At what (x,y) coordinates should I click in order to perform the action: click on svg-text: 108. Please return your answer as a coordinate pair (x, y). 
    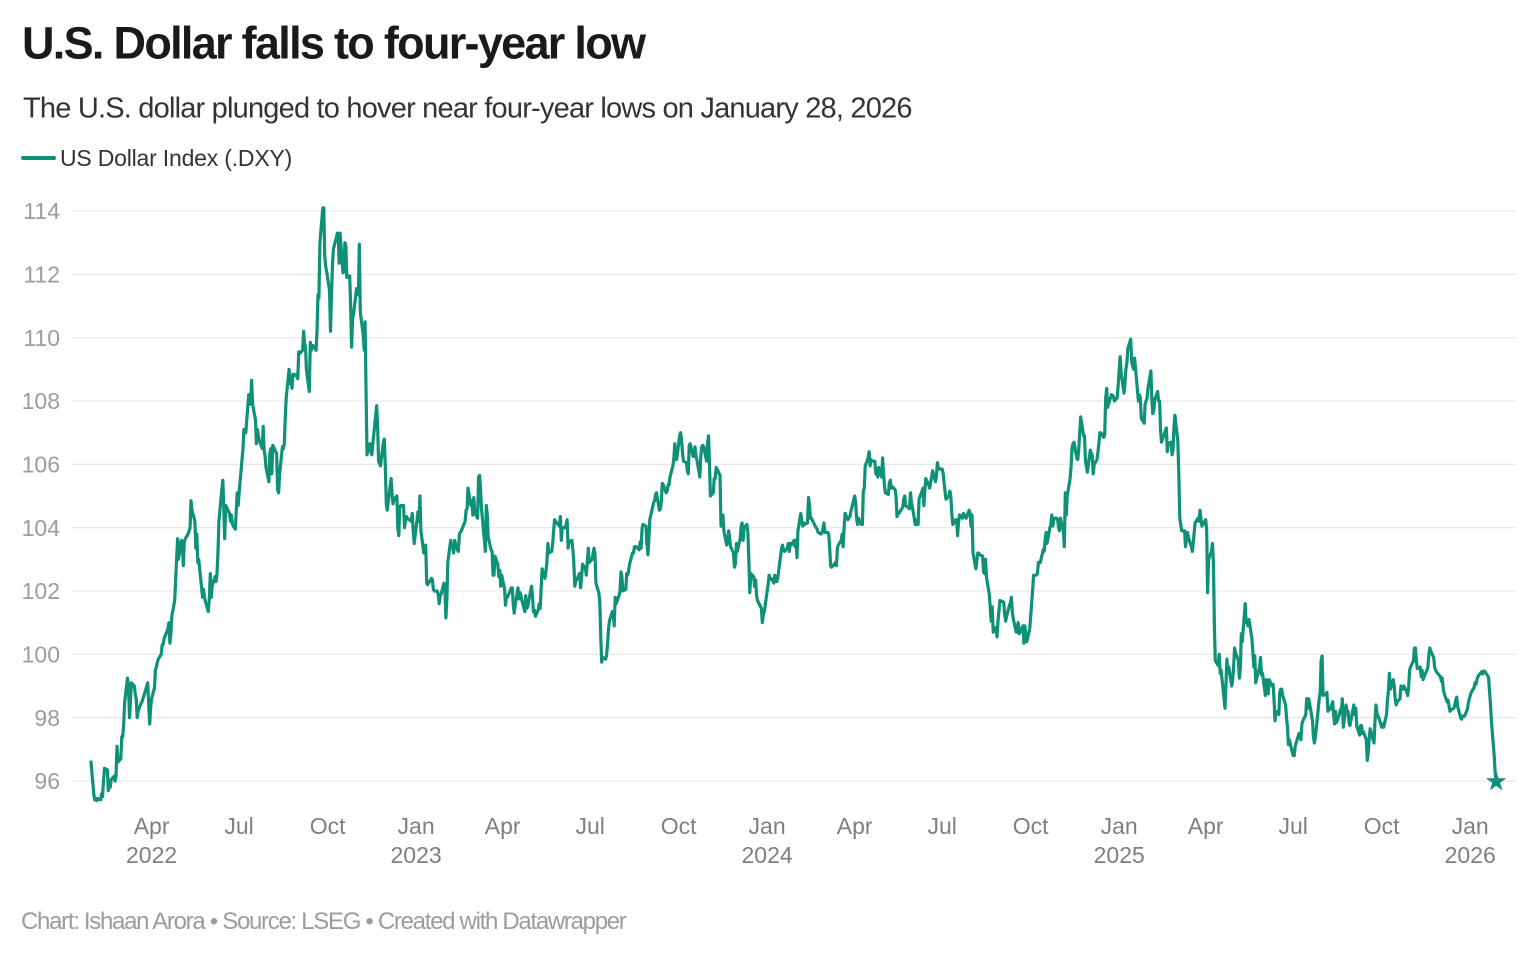
    Looking at the image, I should click on (41, 401).